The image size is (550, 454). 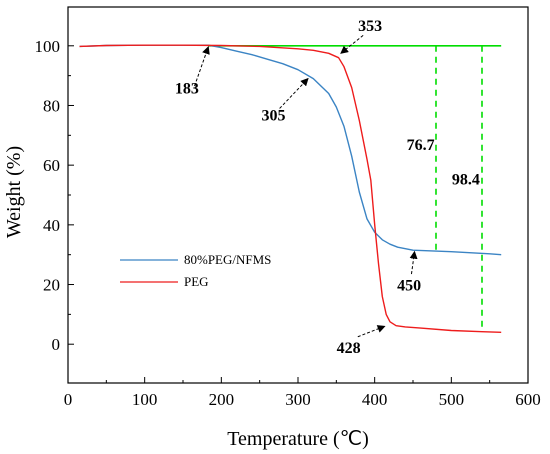 What do you see at coordinates (222, 399) in the screenshot?
I see `x-tick-label: 200` at bounding box center [222, 399].